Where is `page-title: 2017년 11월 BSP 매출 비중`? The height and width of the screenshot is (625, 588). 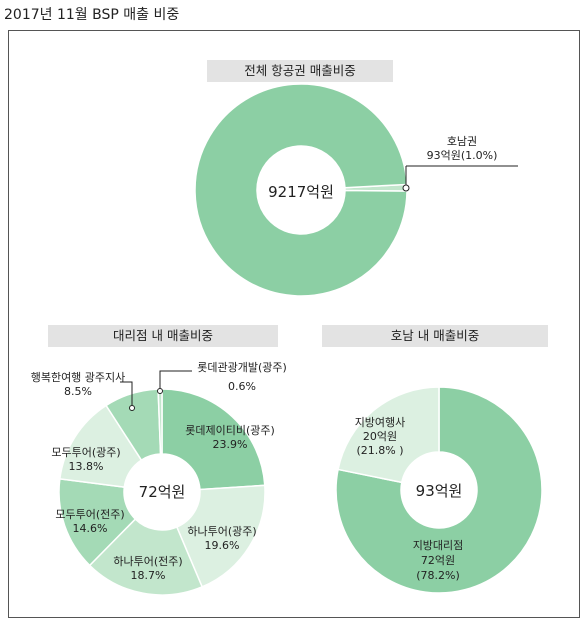 page-title: 2017년 11월 BSP 매출 비중 is located at coordinates (92, 15).